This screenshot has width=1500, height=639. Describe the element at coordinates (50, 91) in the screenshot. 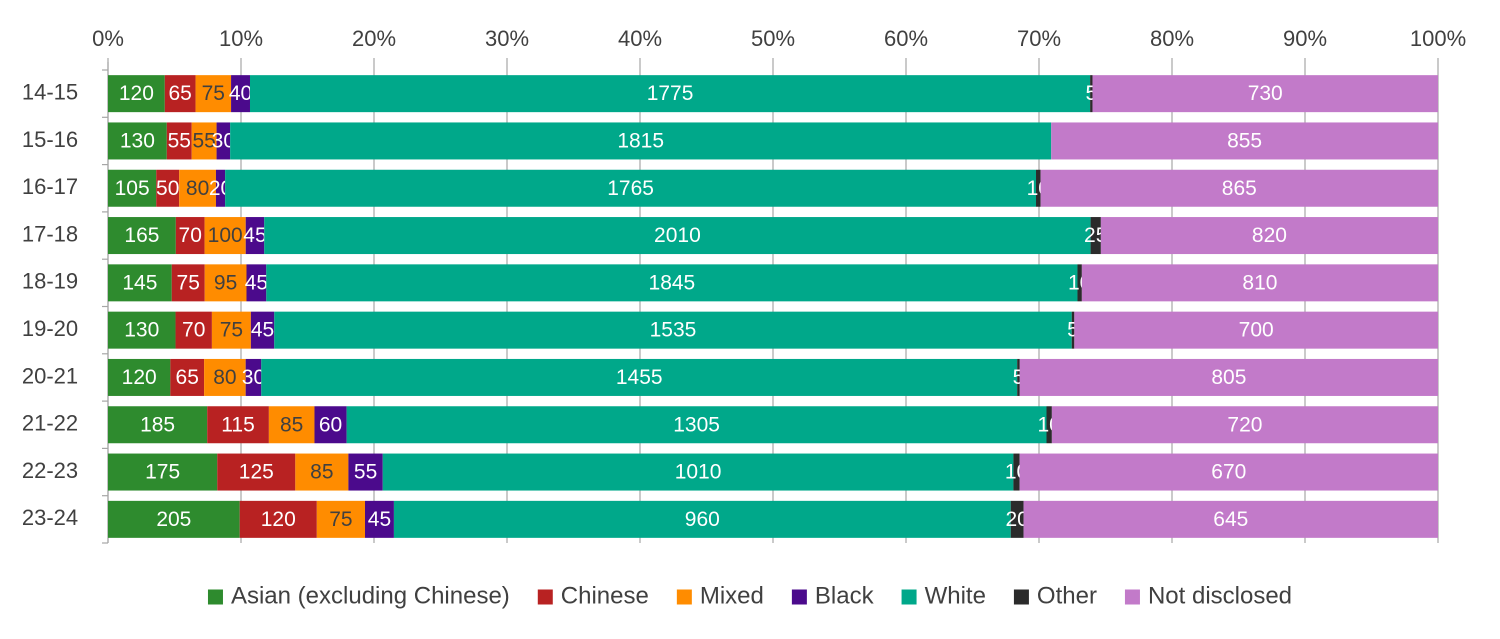

I see `category-label: 14-15` at that location.